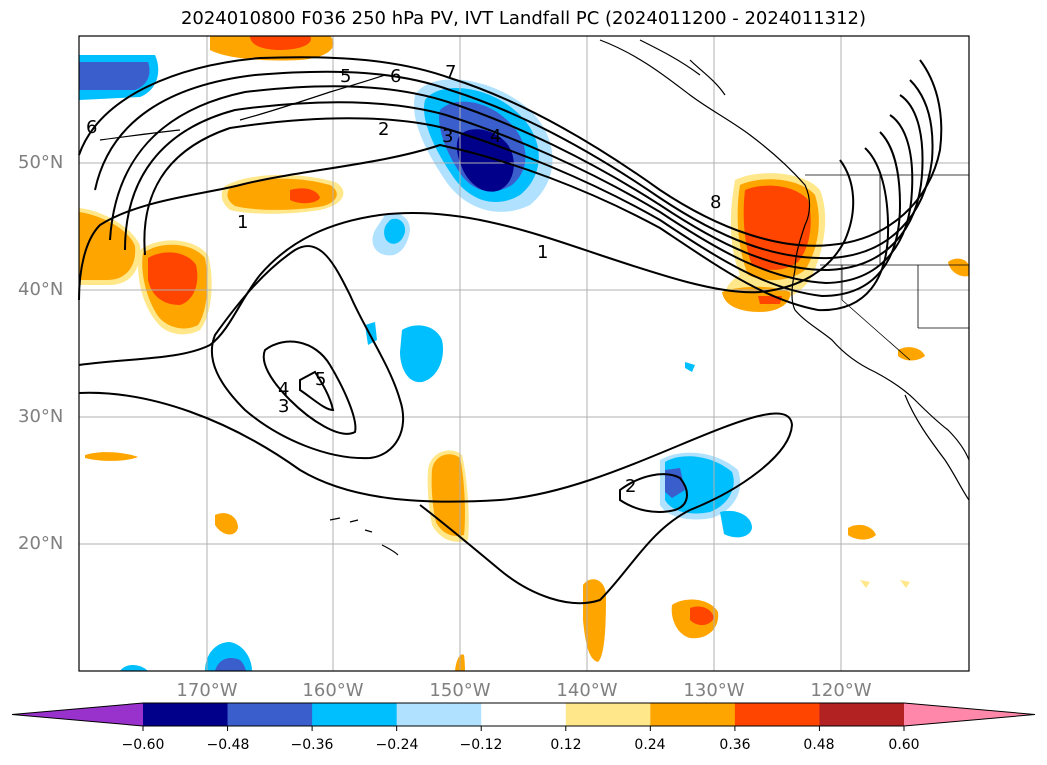 The width and height of the screenshot is (1047, 765). Describe the element at coordinates (397, 745) in the screenshot. I see `colorbar-tick: −0.24` at that location.